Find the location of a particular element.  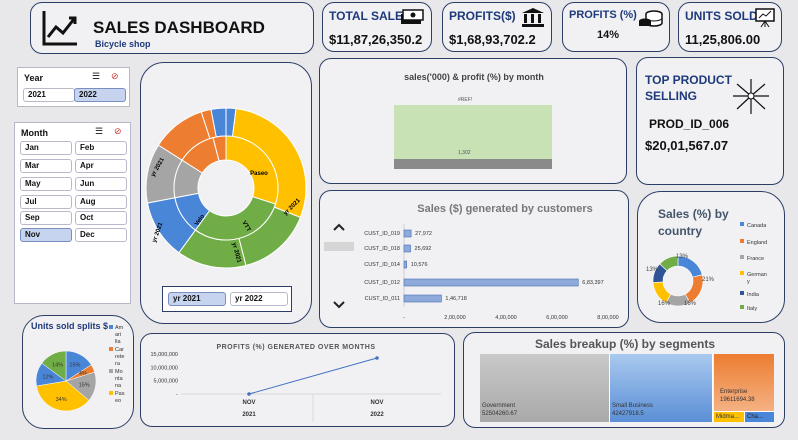

legend-button-2022: yr 2022 is located at coordinates (259, 299).